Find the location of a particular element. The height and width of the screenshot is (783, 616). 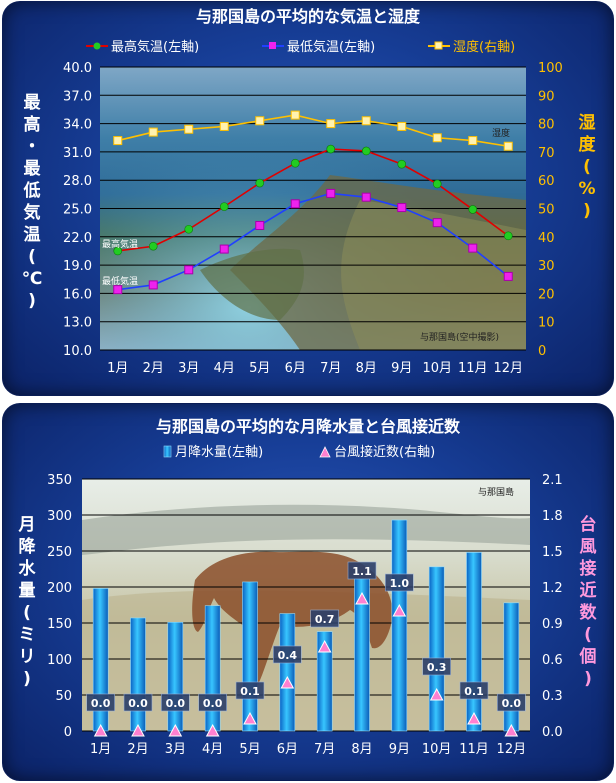

chart1-right-axis-title: 湿度(%) is located at coordinates (587, 167).